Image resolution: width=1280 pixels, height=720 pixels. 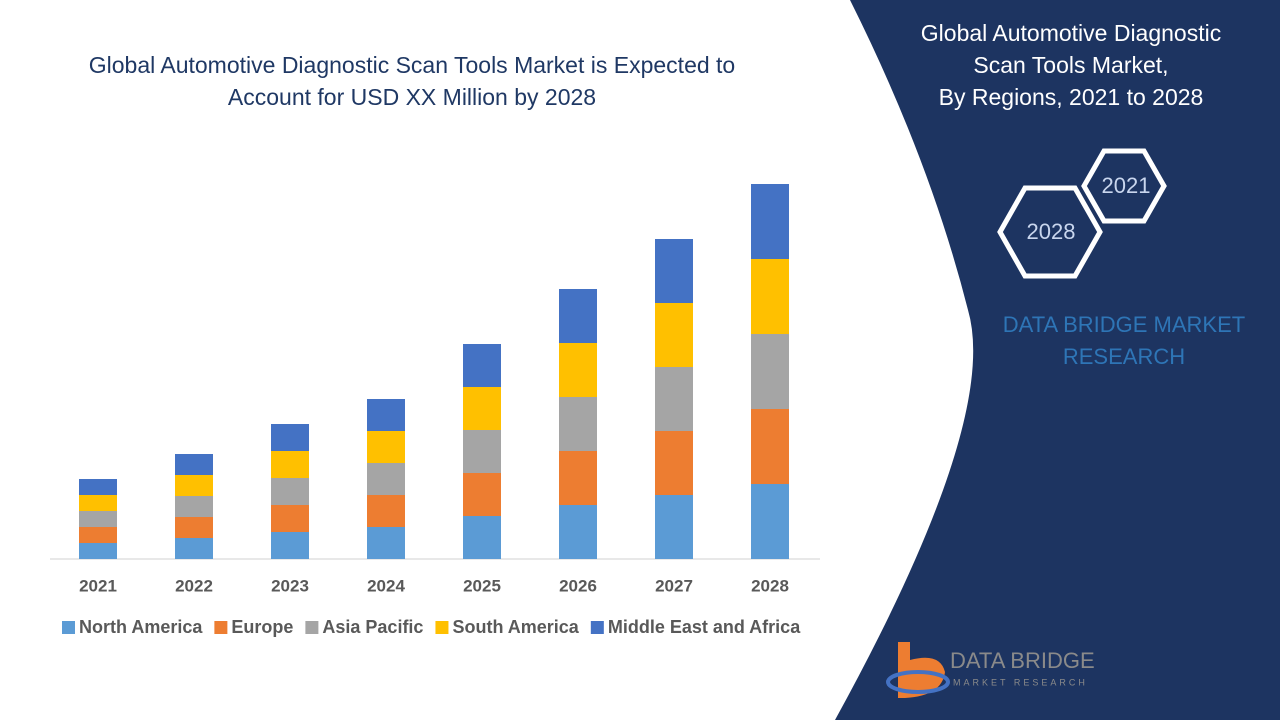 I want to click on panel-title: By Regions, 2021 to 2028, so click(x=1071, y=97).